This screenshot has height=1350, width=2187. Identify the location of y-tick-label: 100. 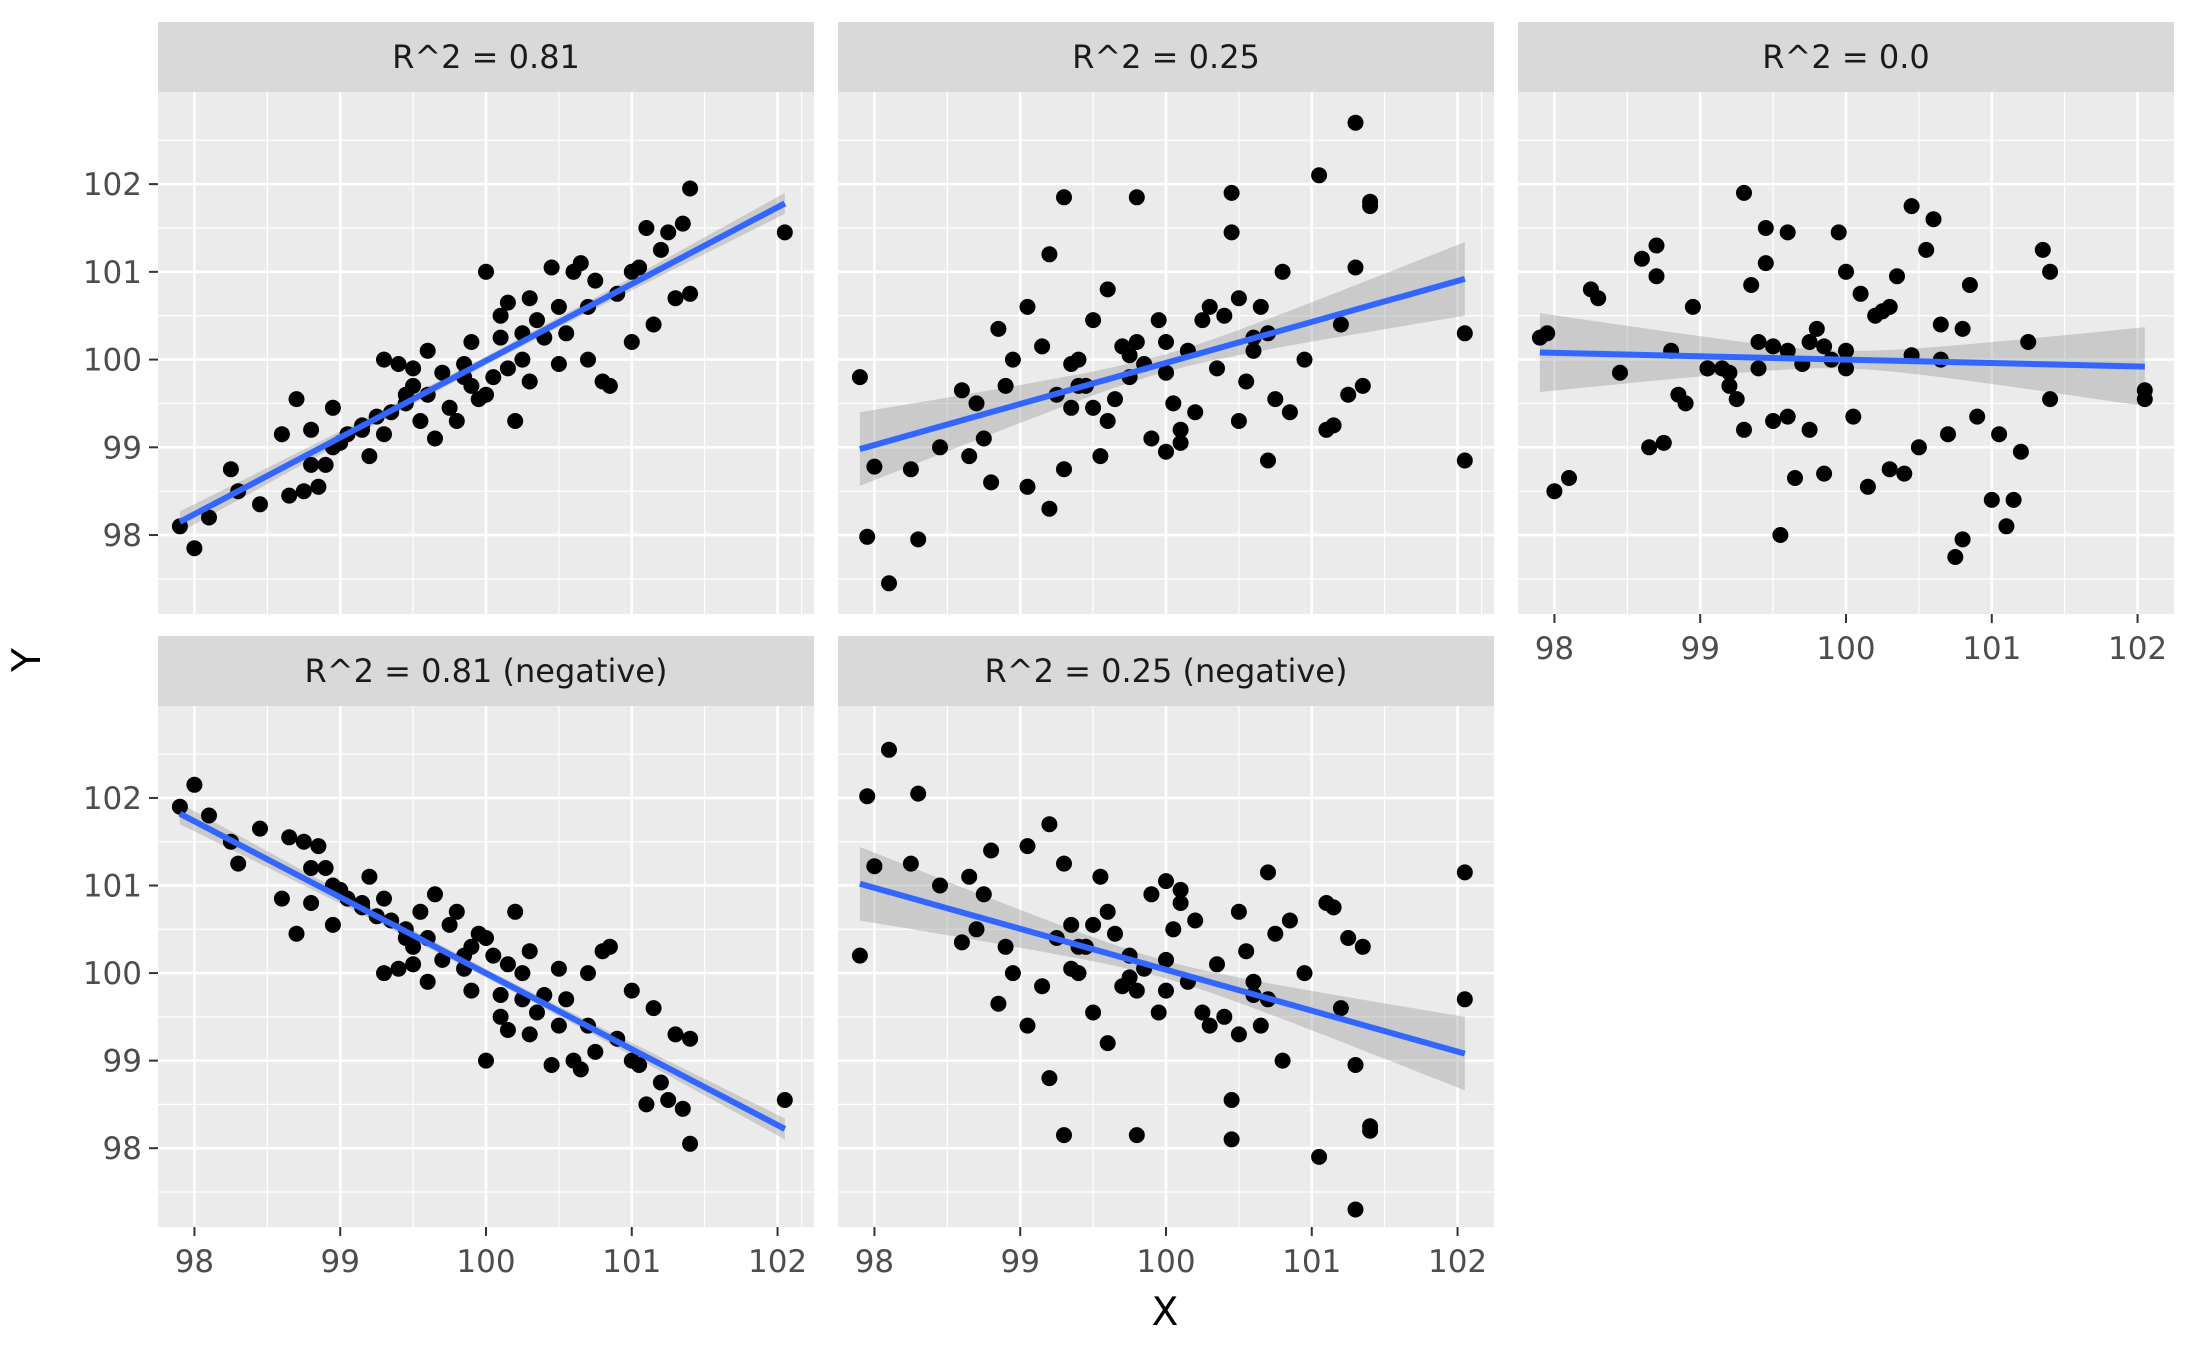
(112, 974).